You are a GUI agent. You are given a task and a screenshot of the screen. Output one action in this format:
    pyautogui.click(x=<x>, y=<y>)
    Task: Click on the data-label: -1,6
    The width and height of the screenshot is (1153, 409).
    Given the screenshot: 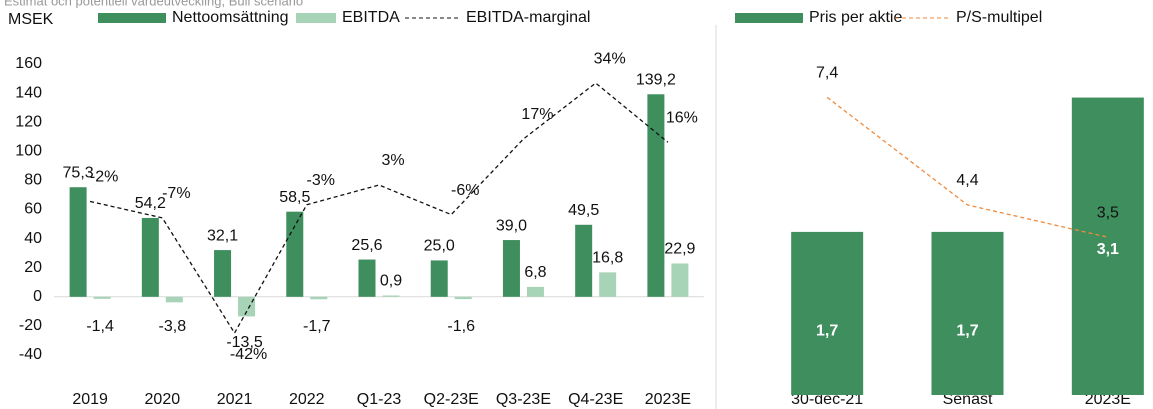 What is the action you would take?
    pyautogui.click(x=461, y=326)
    